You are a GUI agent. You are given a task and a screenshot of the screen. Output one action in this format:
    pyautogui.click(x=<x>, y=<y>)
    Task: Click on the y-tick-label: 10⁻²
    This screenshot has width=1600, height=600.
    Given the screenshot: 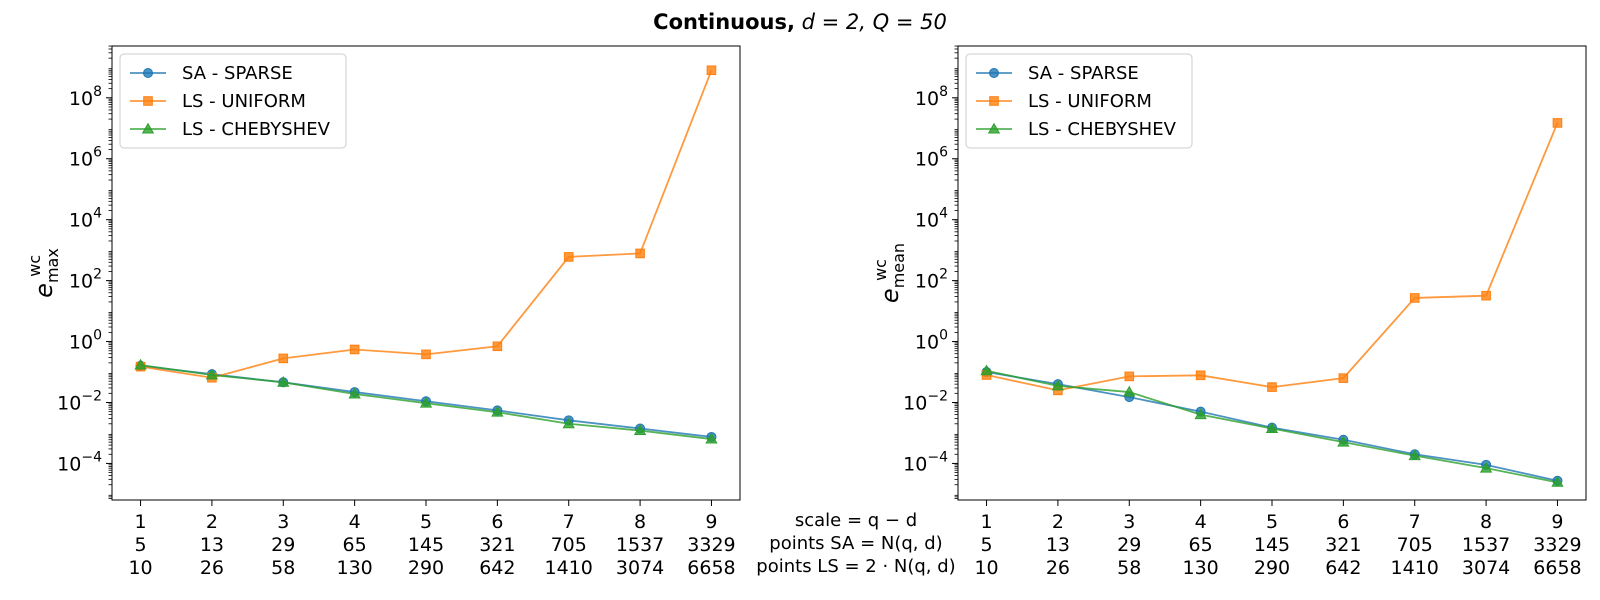 What is the action you would take?
    pyautogui.click(x=79, y=401)
    